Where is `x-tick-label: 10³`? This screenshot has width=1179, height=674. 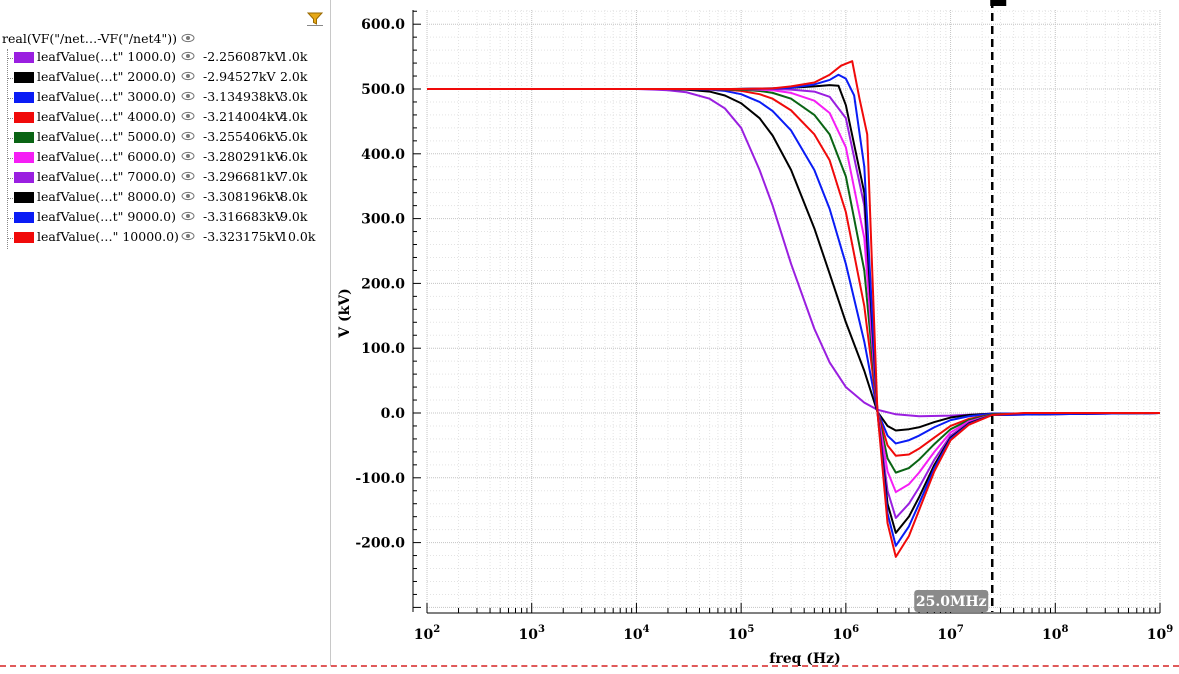
x-tick-label: 10³ is located at coordinates (531, 633).